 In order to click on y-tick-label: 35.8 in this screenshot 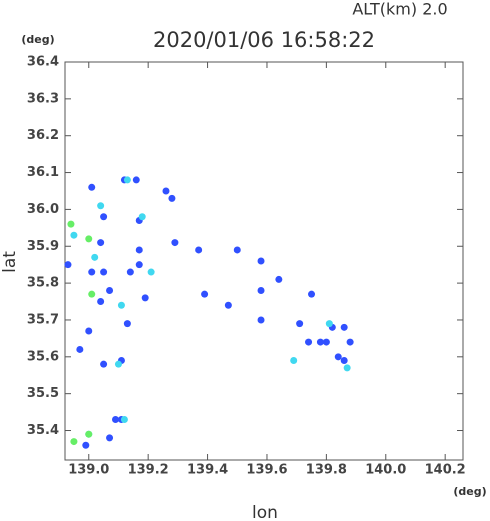, I will do `click(43, 283)`.